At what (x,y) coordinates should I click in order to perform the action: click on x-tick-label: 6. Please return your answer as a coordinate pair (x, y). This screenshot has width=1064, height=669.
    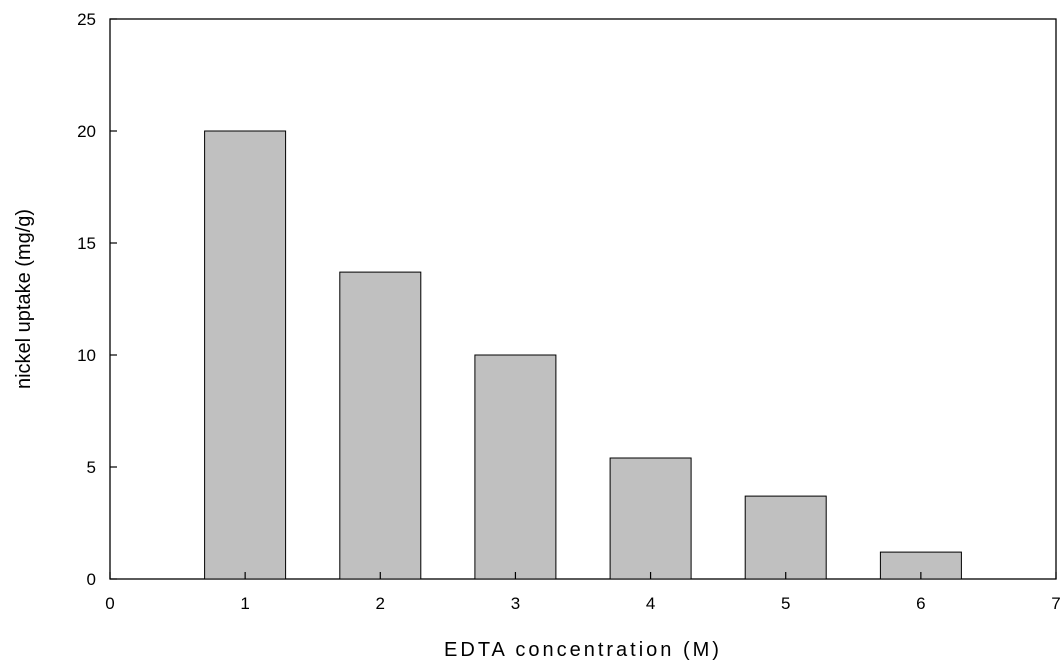
    Looking at the image, I should click on (920, 603).